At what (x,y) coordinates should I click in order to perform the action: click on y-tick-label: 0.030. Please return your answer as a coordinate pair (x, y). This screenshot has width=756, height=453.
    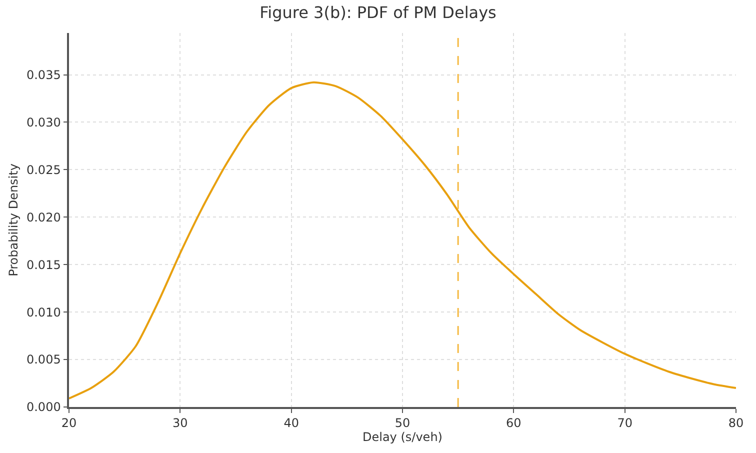
    Looking at the image, I should click on (43, 122).